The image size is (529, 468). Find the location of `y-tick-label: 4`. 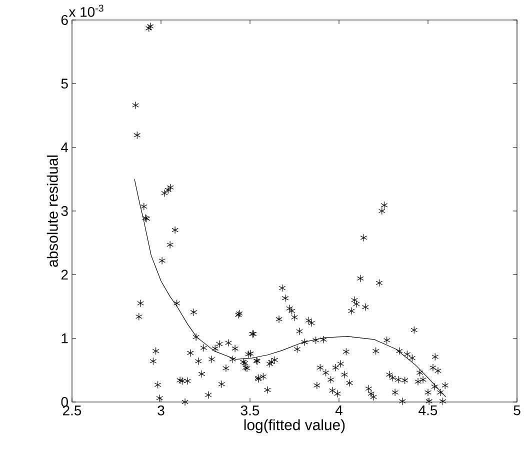

y-tick-label: 4 is located at coordinates (64, 147).